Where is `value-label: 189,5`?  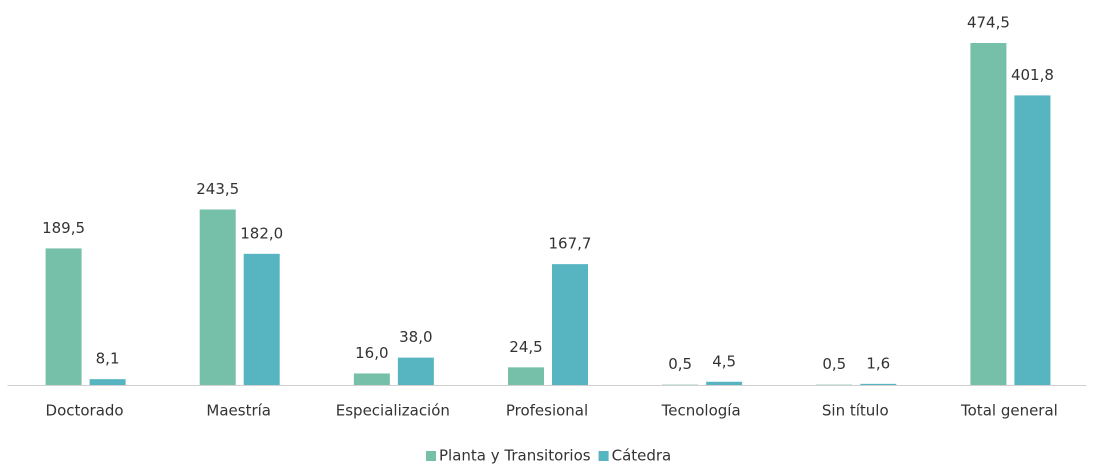 value-label: 189,5 is located at coordinates (63, 228).